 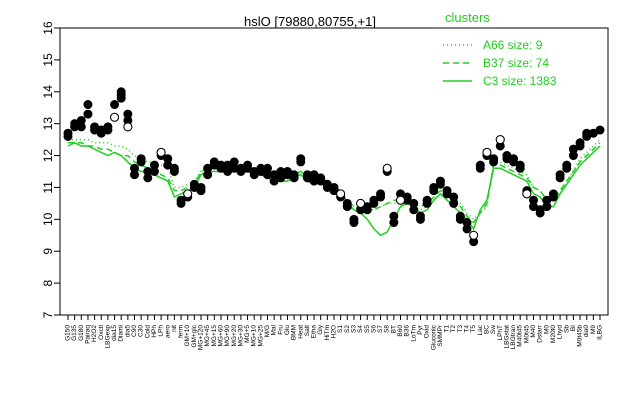 I want to click on x-tick-label: Pyr, so click(x=420, y=329).